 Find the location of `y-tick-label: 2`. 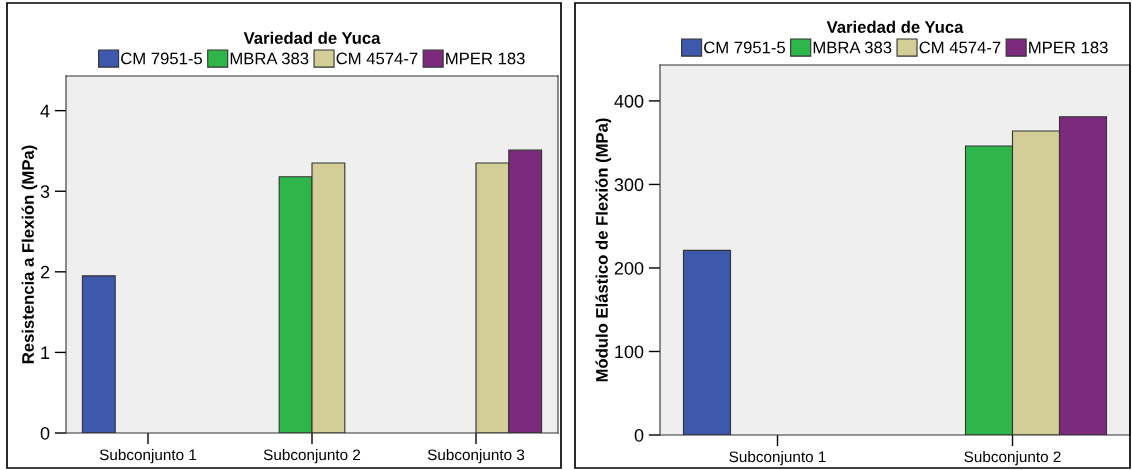

y-tick-label: 2 is located at coordinates (45, 272).